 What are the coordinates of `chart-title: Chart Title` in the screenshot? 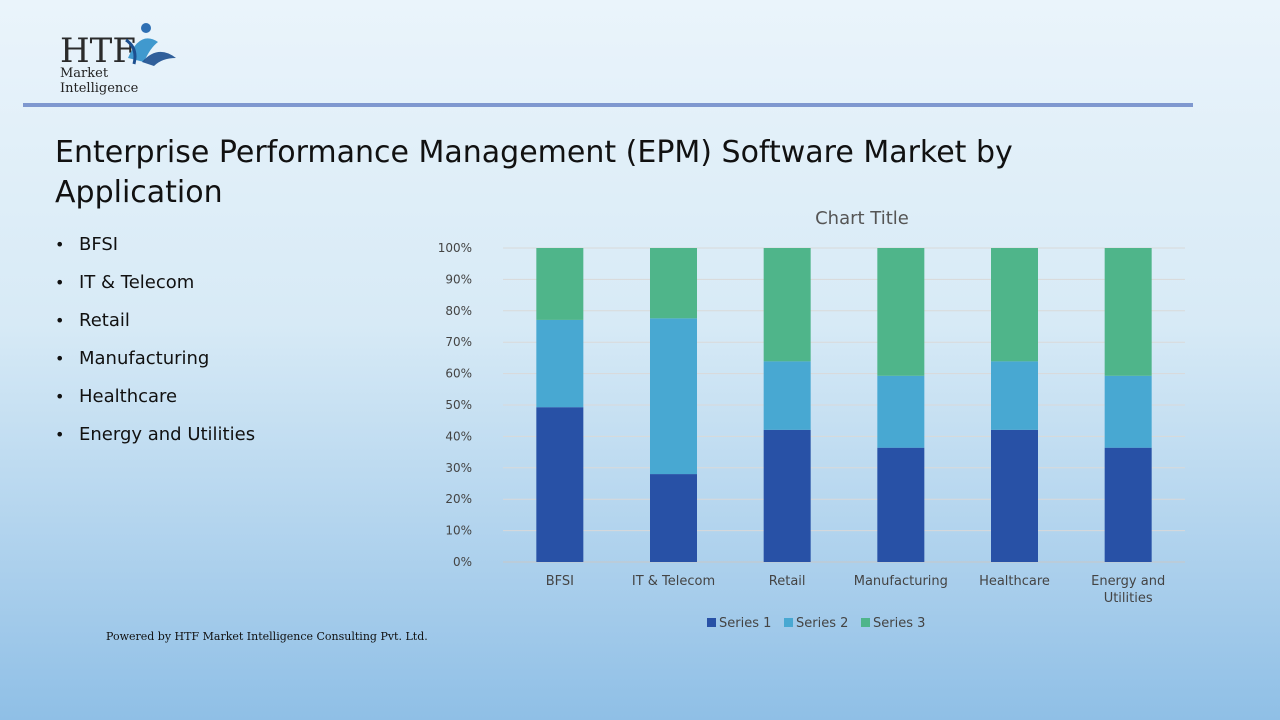 It's located at (862, 218).